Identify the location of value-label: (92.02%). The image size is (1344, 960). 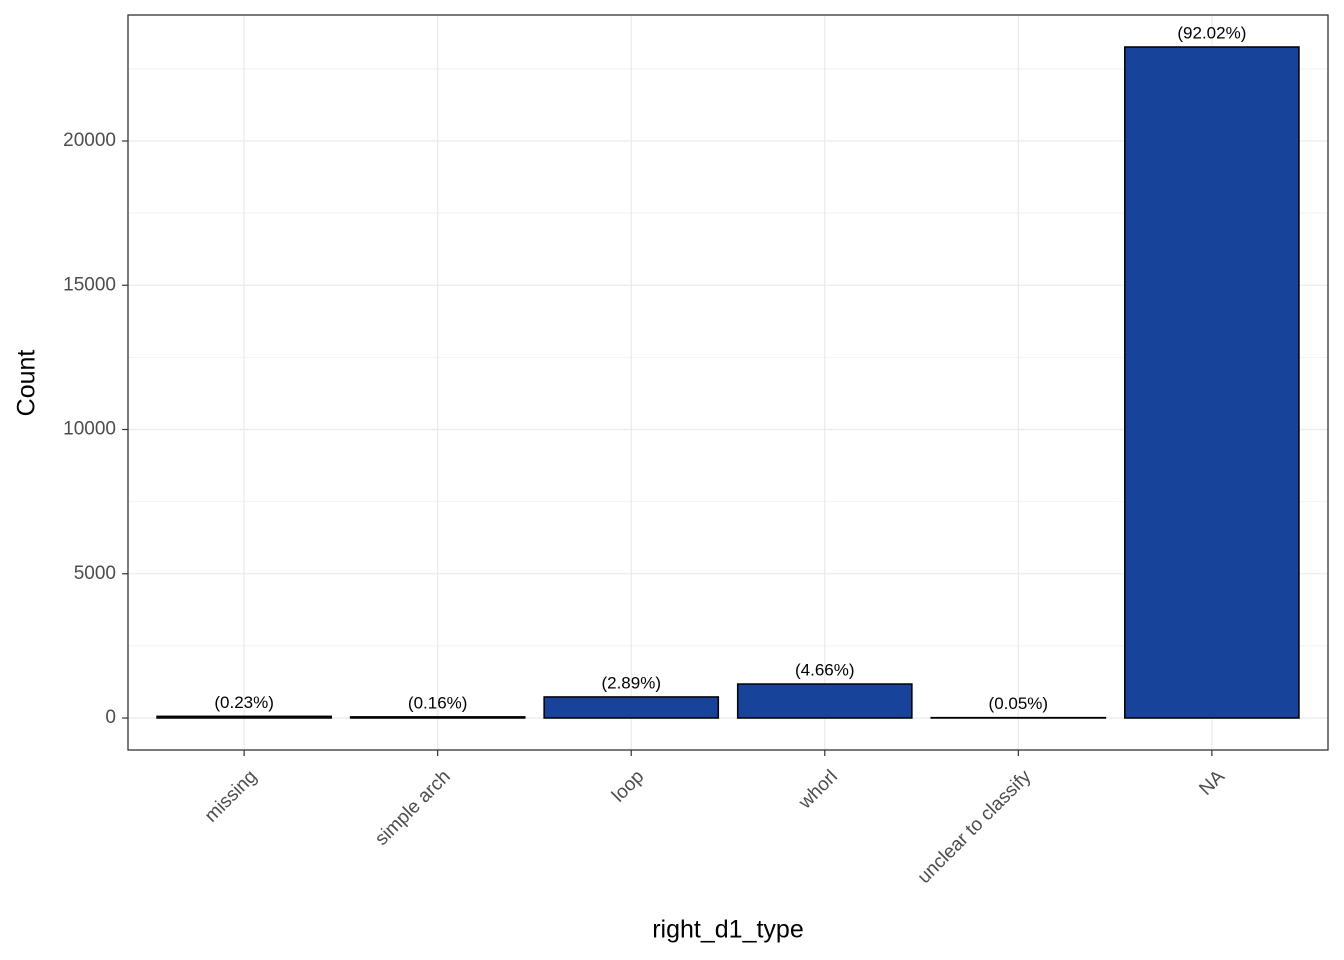
(1211, 32).